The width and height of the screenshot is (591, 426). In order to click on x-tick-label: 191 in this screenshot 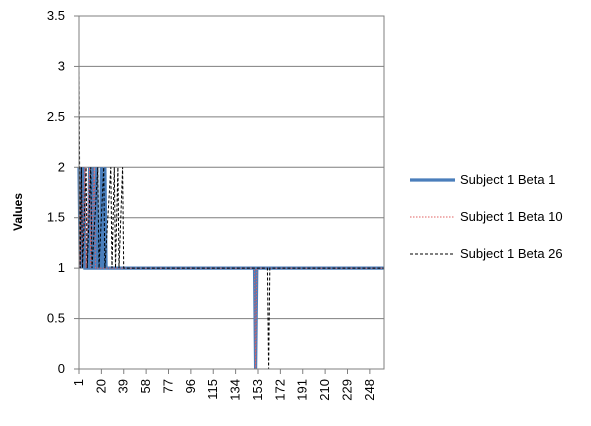, I will do `click(302, 390)`.